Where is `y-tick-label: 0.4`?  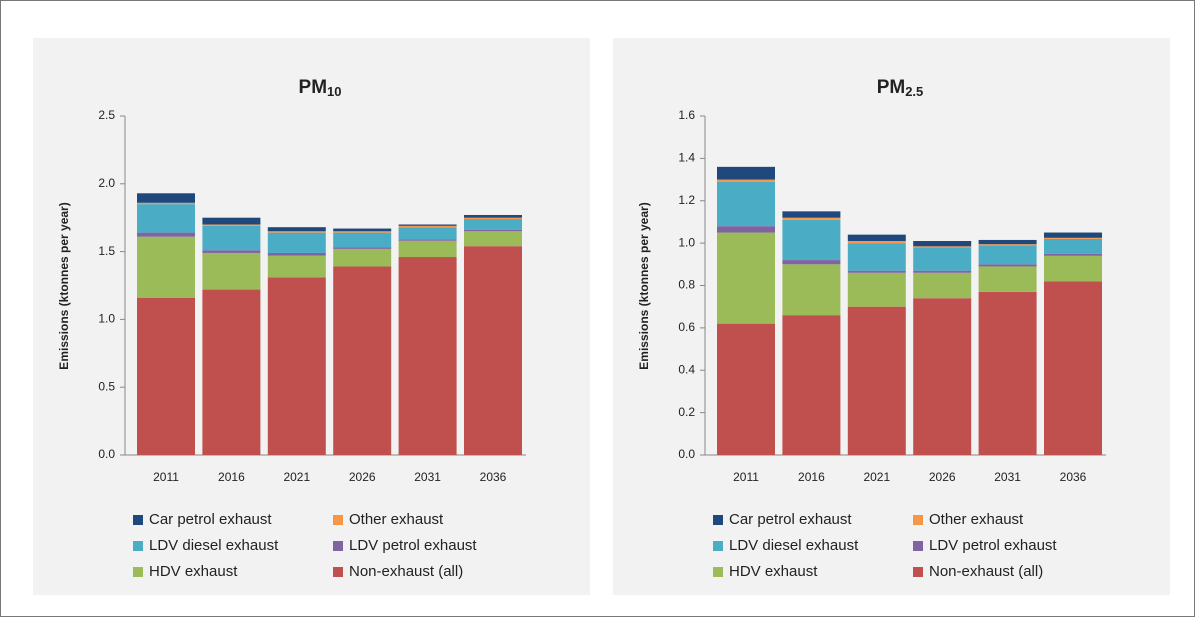 y-tick-label: 0.4 is located at coordinates (686, 369).